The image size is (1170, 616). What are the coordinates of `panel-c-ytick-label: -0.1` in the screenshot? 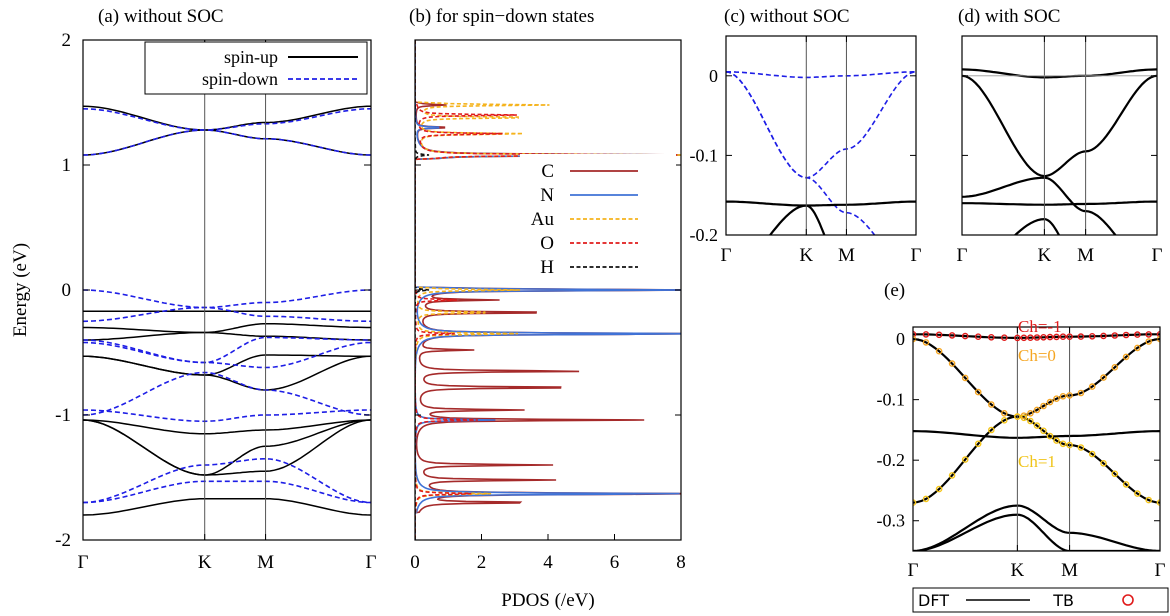 It's located at (704, 155).